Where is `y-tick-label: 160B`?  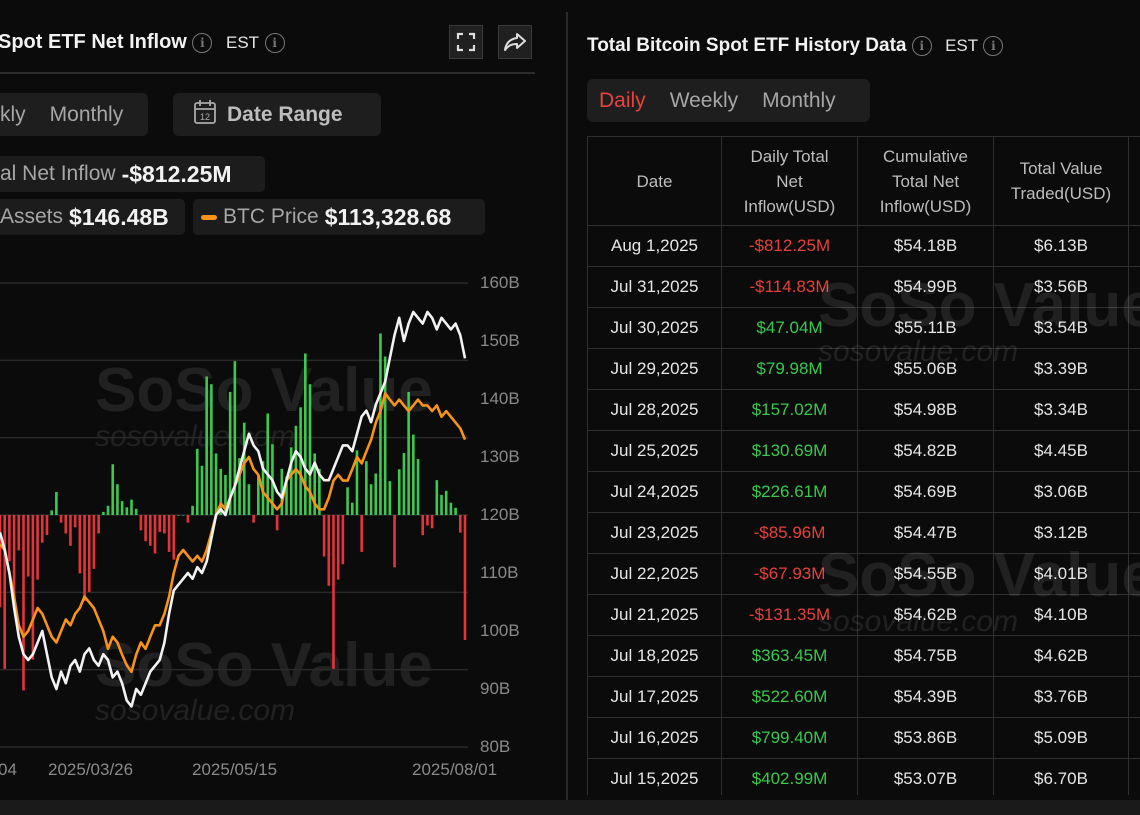 y-tick-label: 160B is located at coordinates (500, 282).